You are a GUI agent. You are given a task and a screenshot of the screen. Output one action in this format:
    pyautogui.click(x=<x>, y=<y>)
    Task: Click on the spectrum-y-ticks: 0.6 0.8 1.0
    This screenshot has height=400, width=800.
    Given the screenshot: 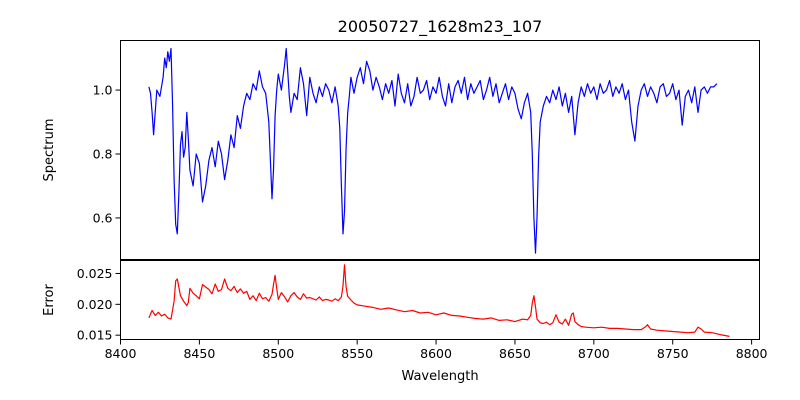 What is the action you would take?
    pyautogui.click(x=107, y=154)
    